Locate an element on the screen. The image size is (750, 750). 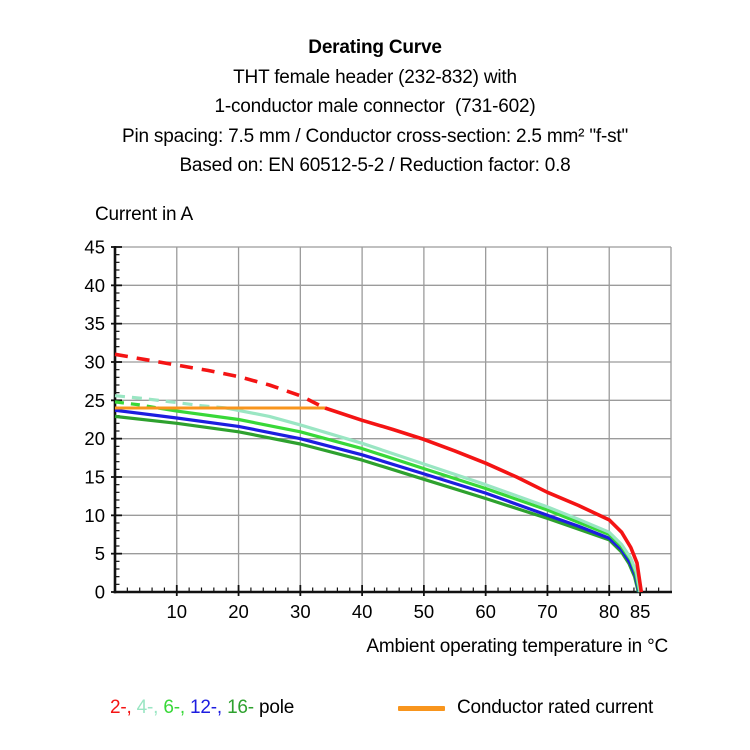
pole-legend: 2-, 4-, 6-, 12-, 16- pole is located at coordinates (202, 708).